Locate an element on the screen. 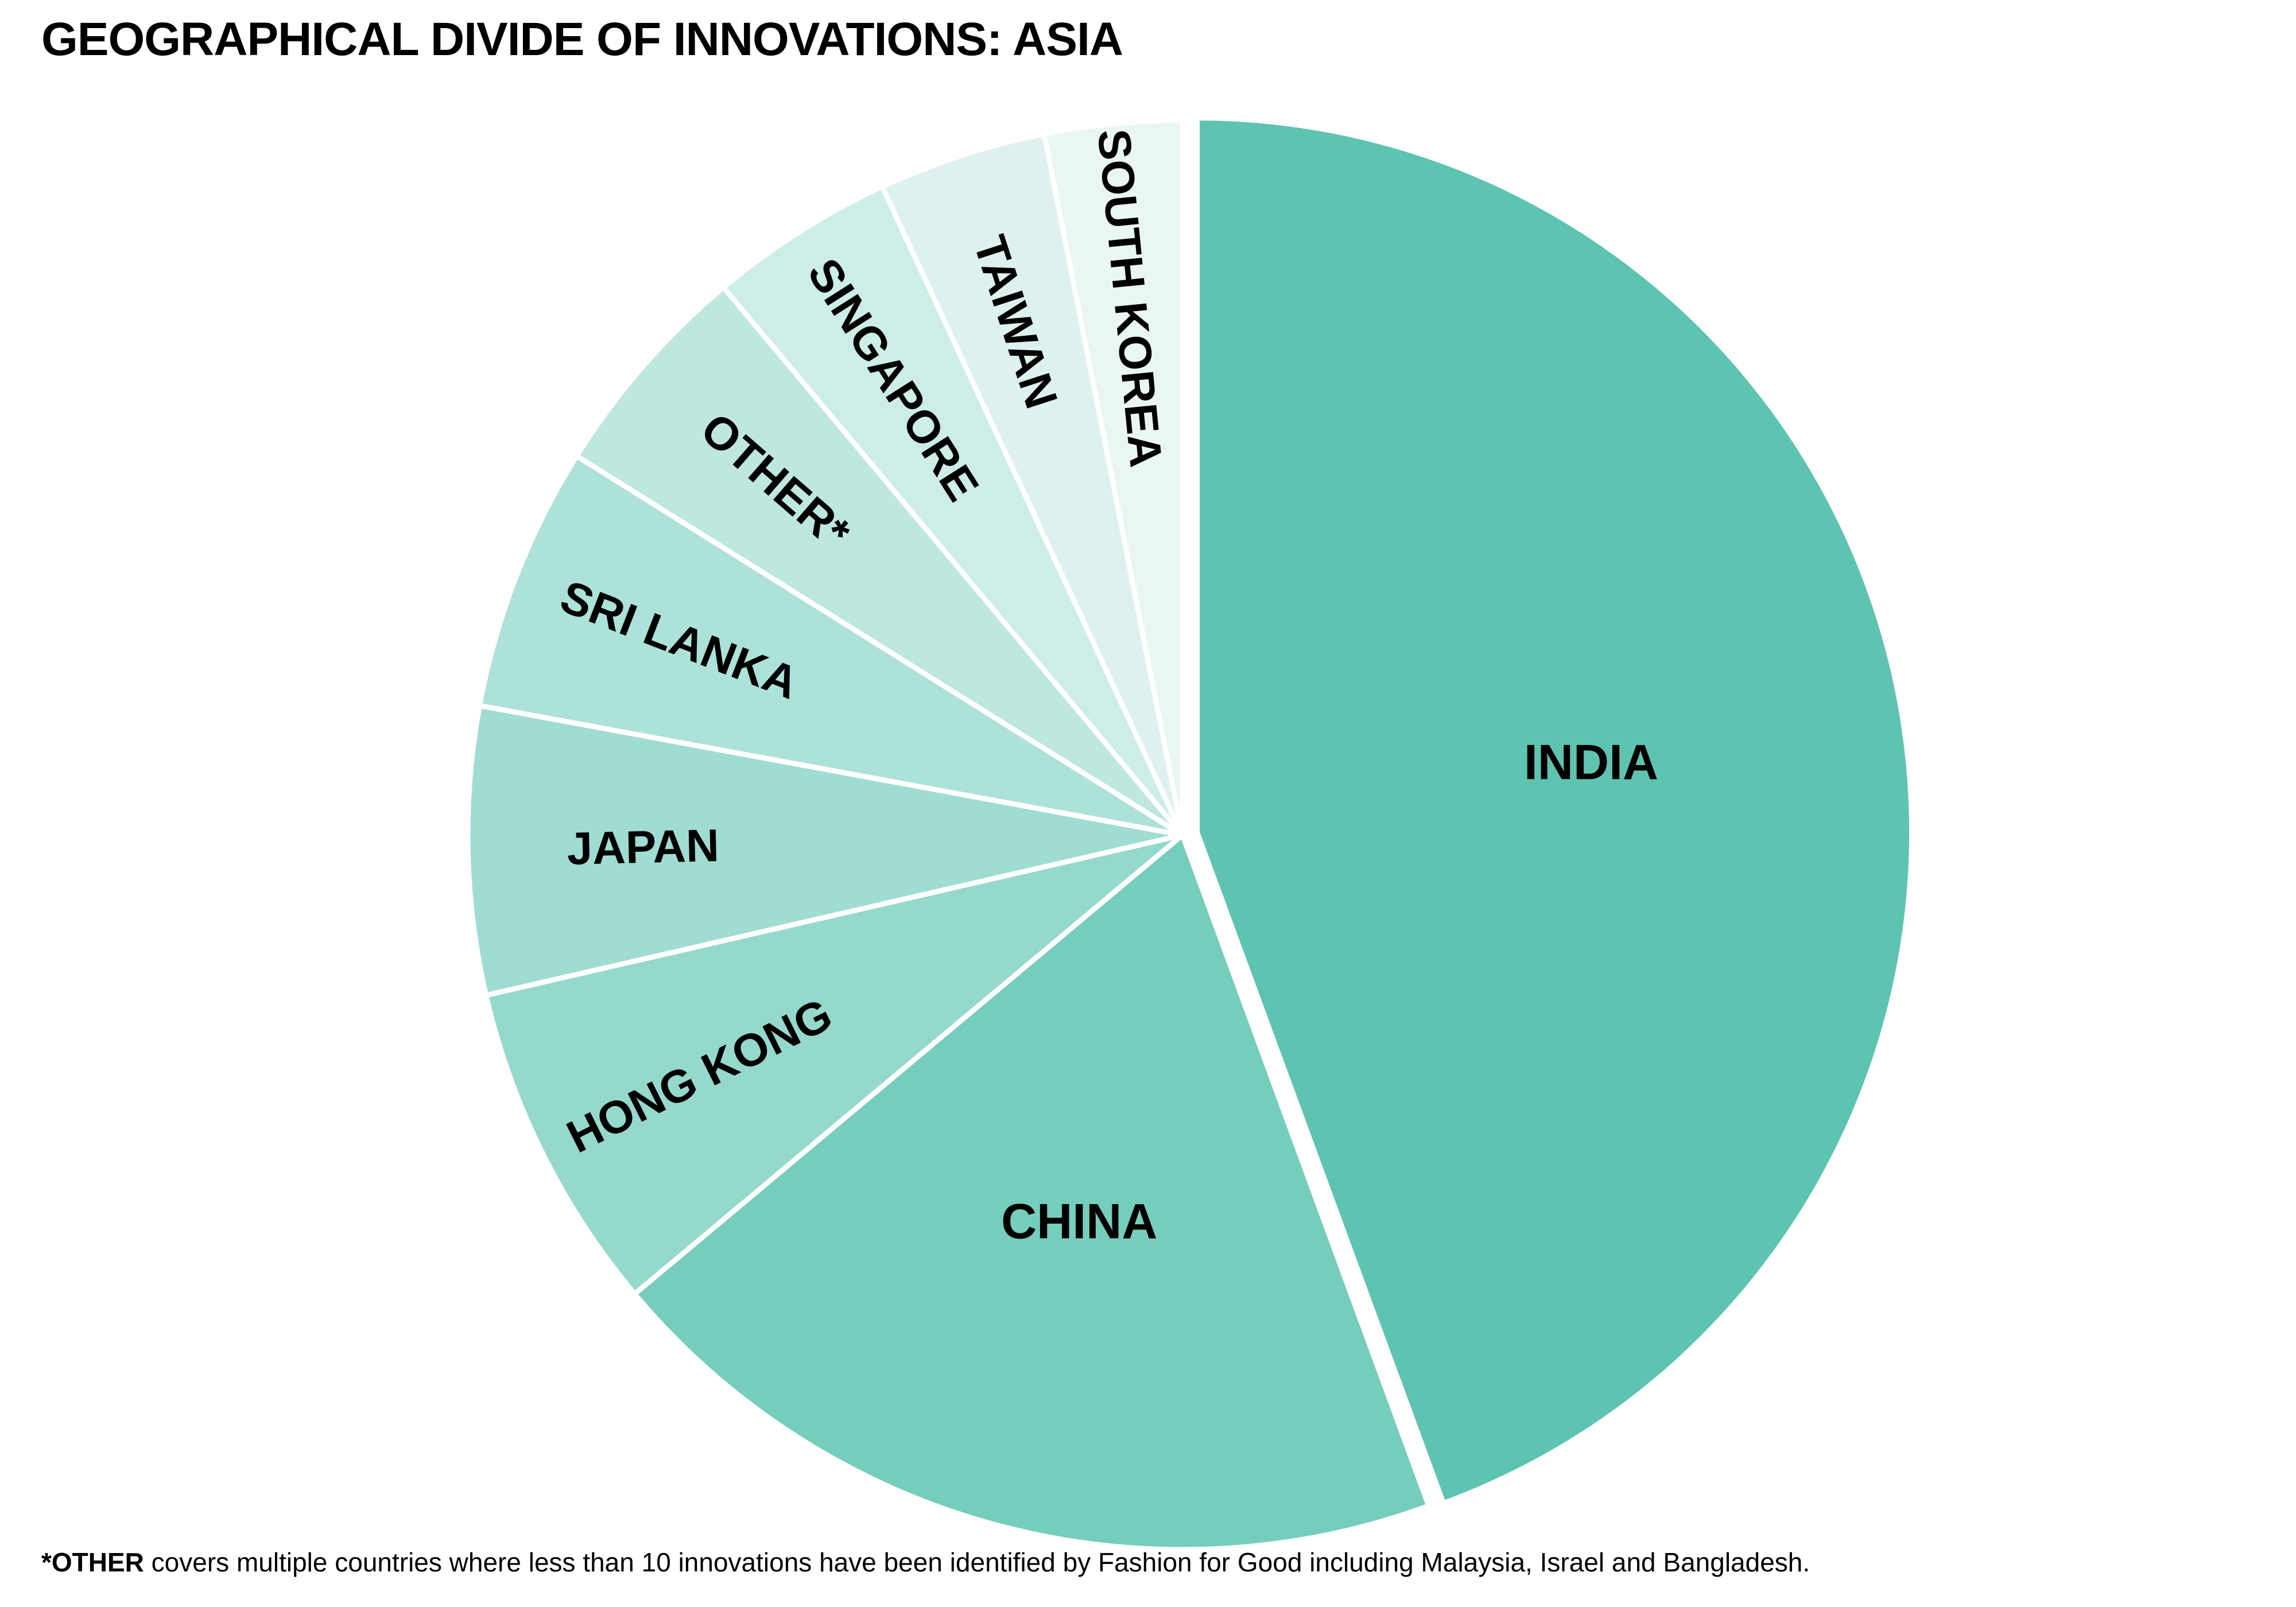 This screenshot has height=1607, width=2296. footnote-bold: *OTHER is located at coordinates (92, 1562).